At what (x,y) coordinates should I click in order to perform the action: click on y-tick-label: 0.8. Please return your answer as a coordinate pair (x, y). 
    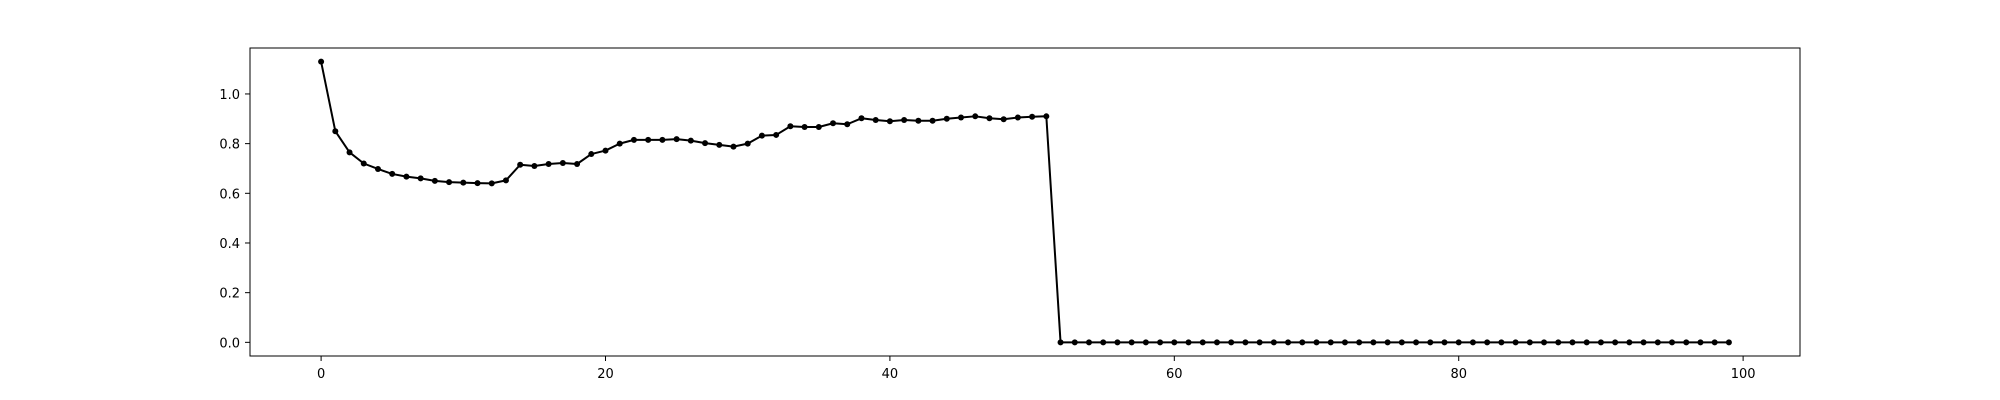
    Looking at the image, I should click on (229, 145).